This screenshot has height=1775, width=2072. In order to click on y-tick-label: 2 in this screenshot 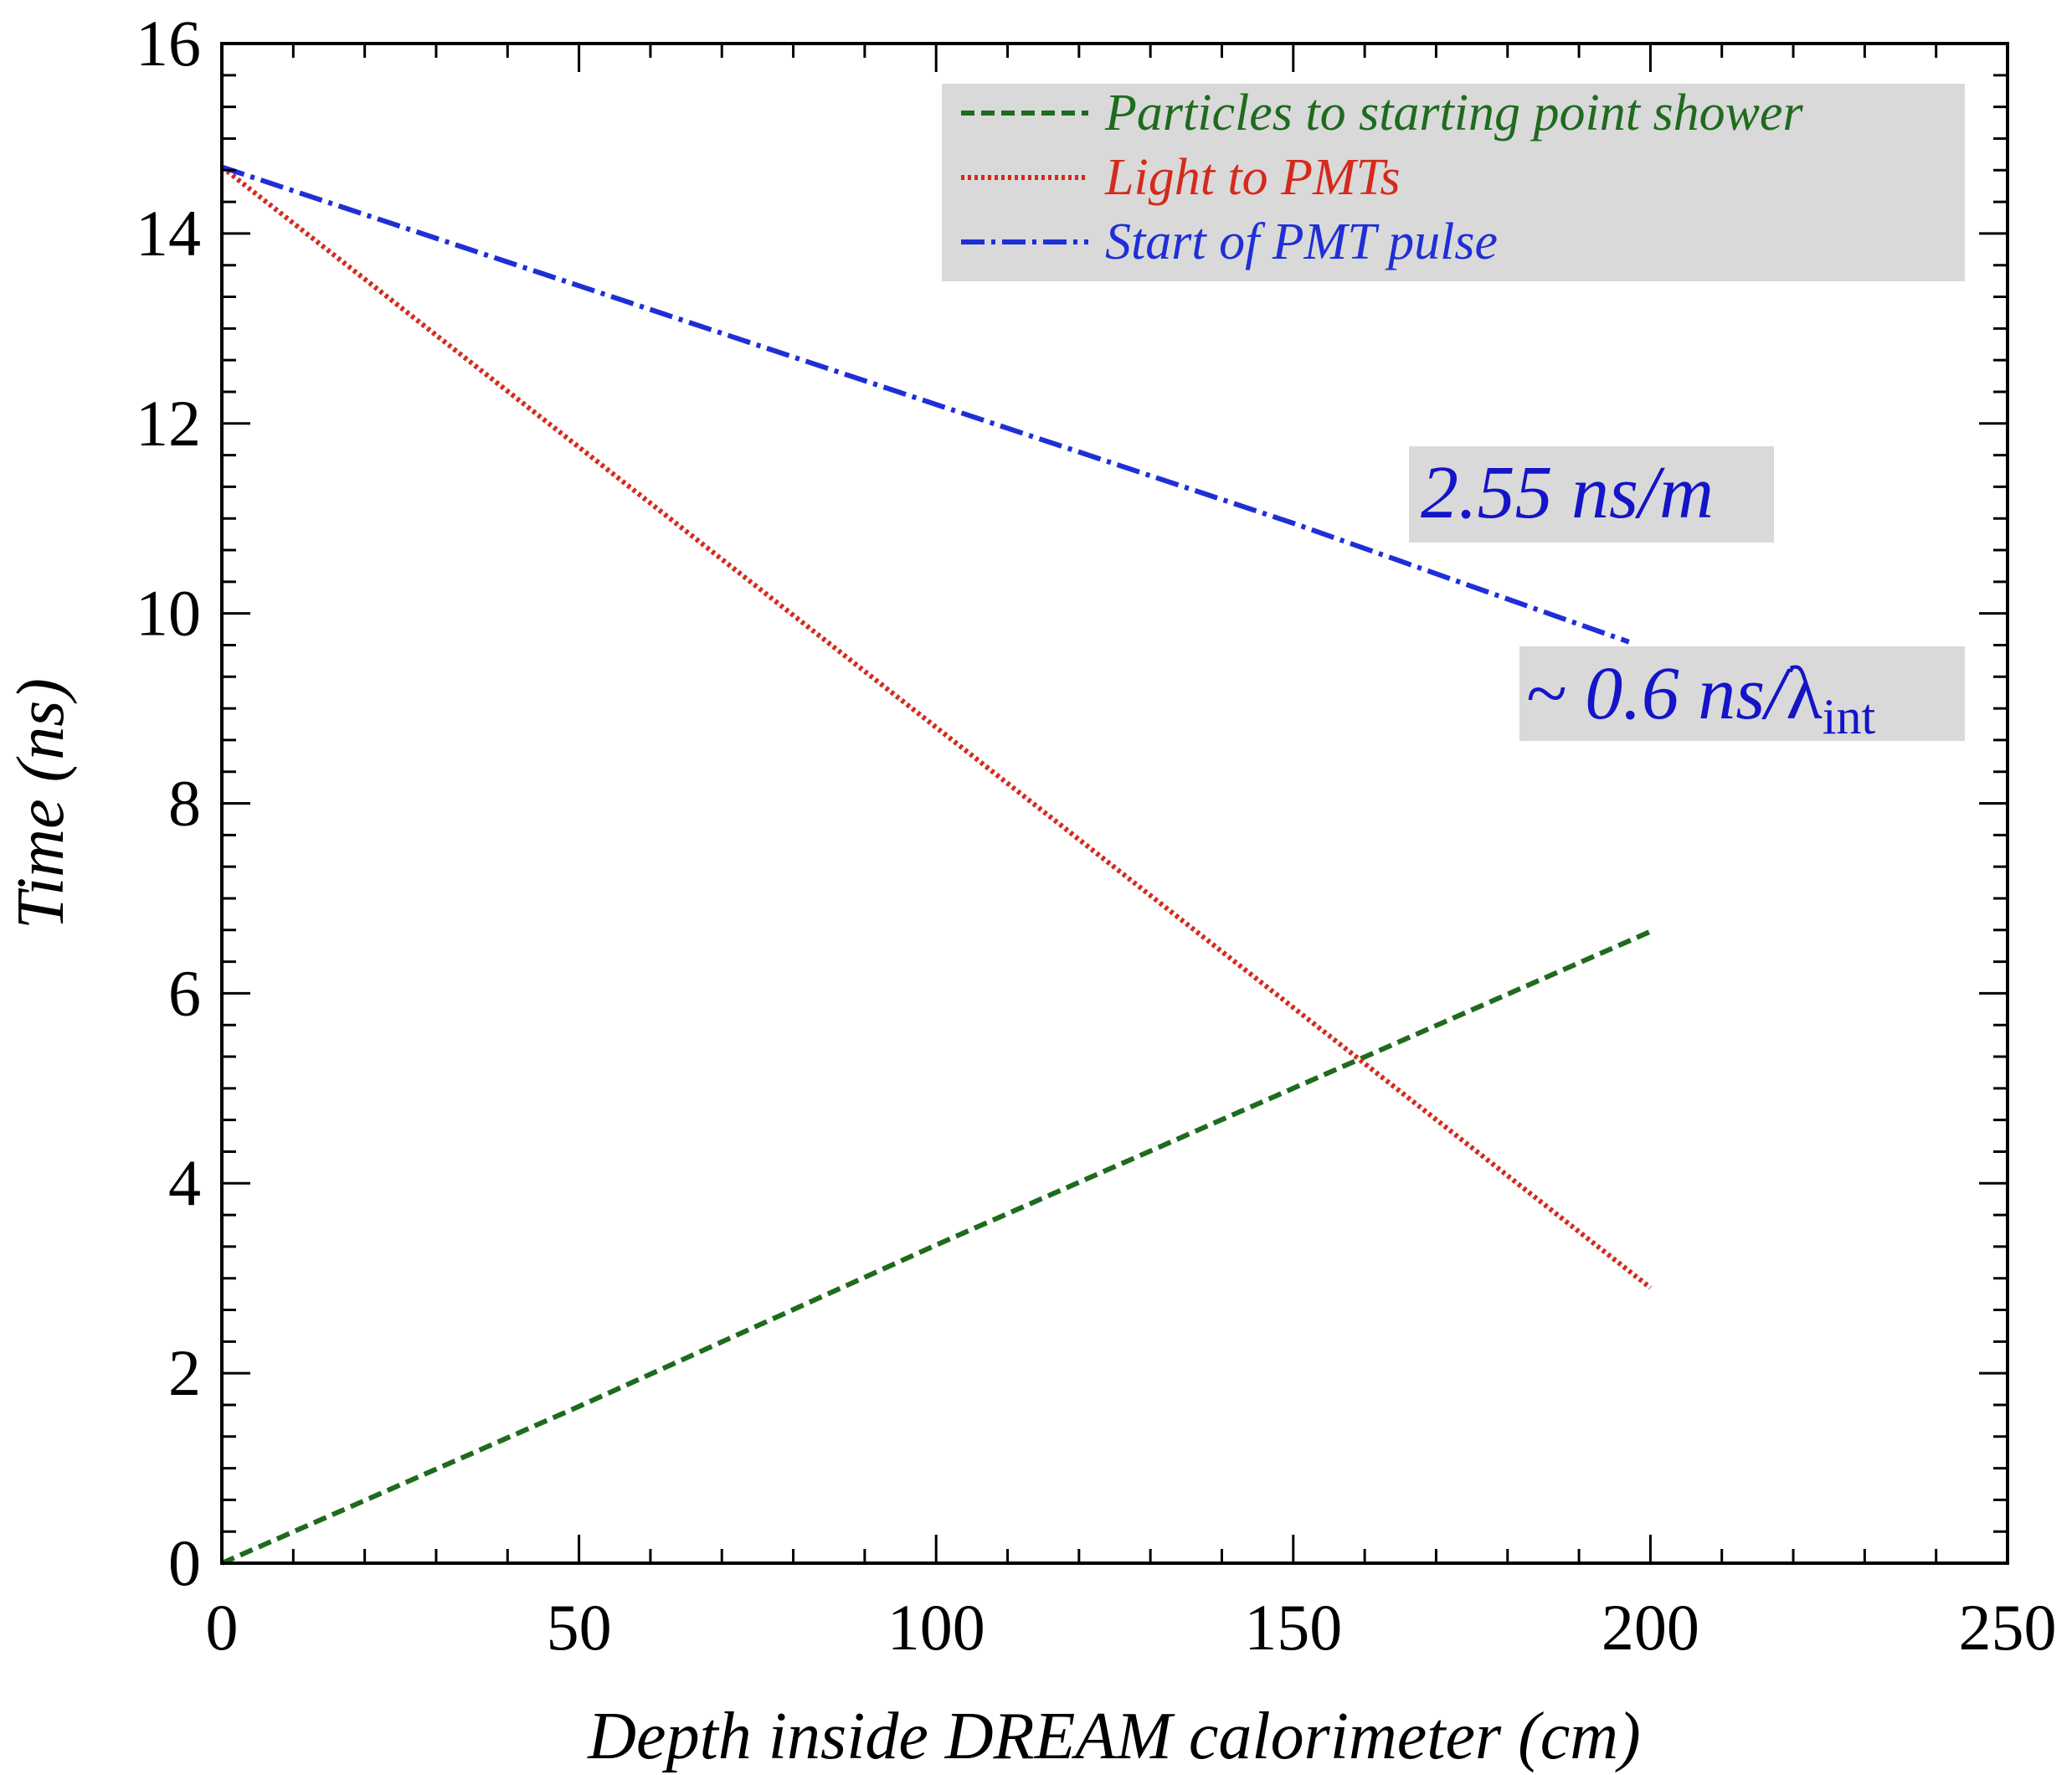, I will do `click(184, 1372)`.